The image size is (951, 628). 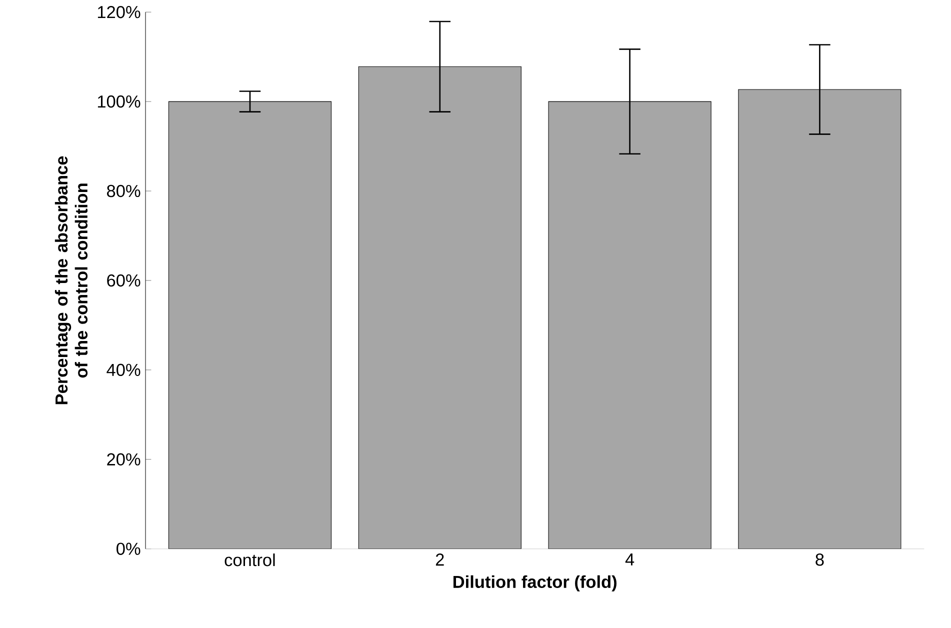 I want to click on x-tick-label: control, so click(x=249, y=559).